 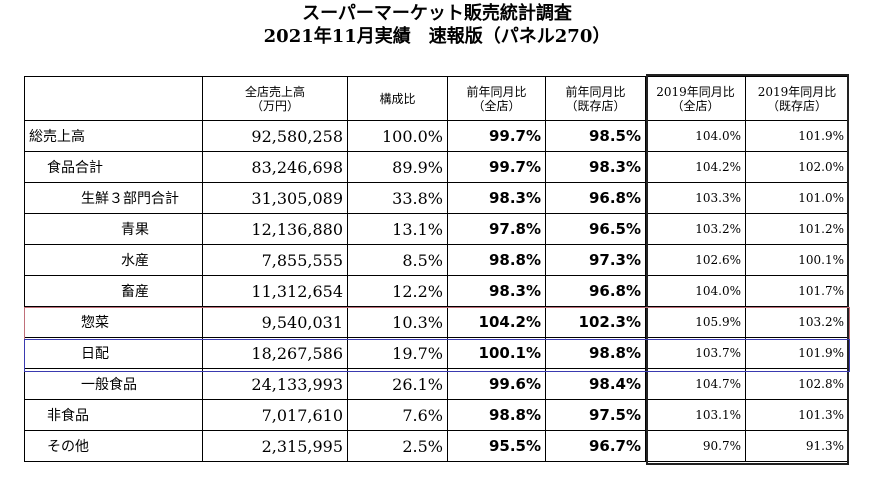 I want to click on vs2019-existing-cell: 100.1%, so click(x=797, y=260).